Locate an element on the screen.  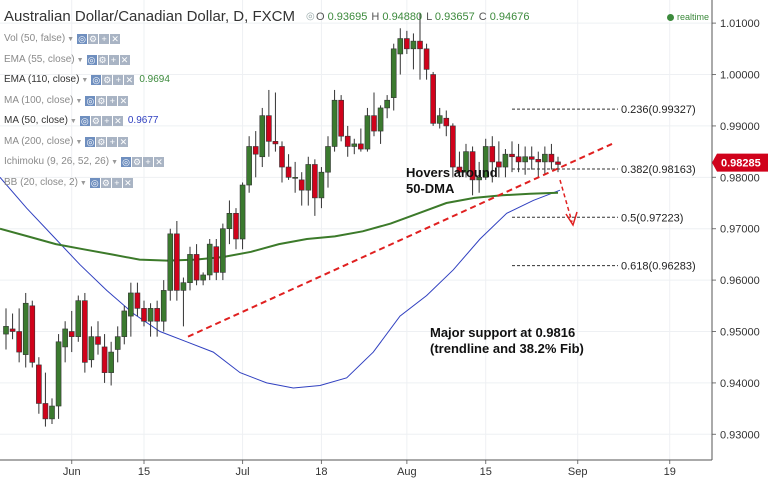
indicator-label: EMA (110, close) is located at coordinates (42, 79).